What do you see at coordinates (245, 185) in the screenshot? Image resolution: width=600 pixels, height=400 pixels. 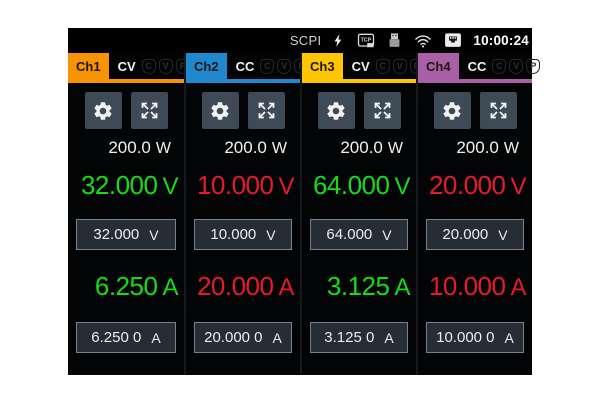 I see `voltage-readout: 10.000 V` at bounding box center [245, 185].